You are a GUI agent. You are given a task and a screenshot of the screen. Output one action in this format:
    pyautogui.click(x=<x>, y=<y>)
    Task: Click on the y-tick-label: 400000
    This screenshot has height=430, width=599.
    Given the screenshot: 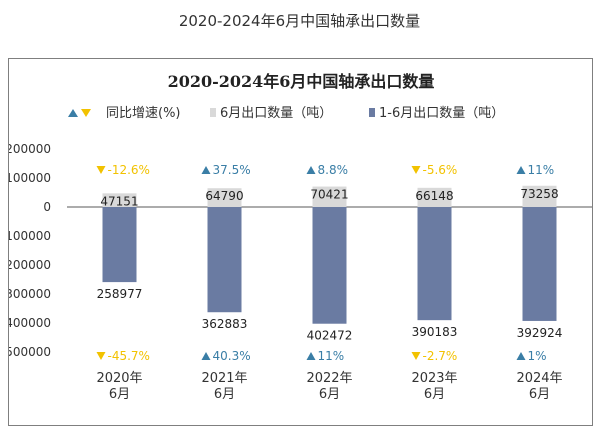 What is the action you would take?
    pyautogui.click(x=30, y=323)
    